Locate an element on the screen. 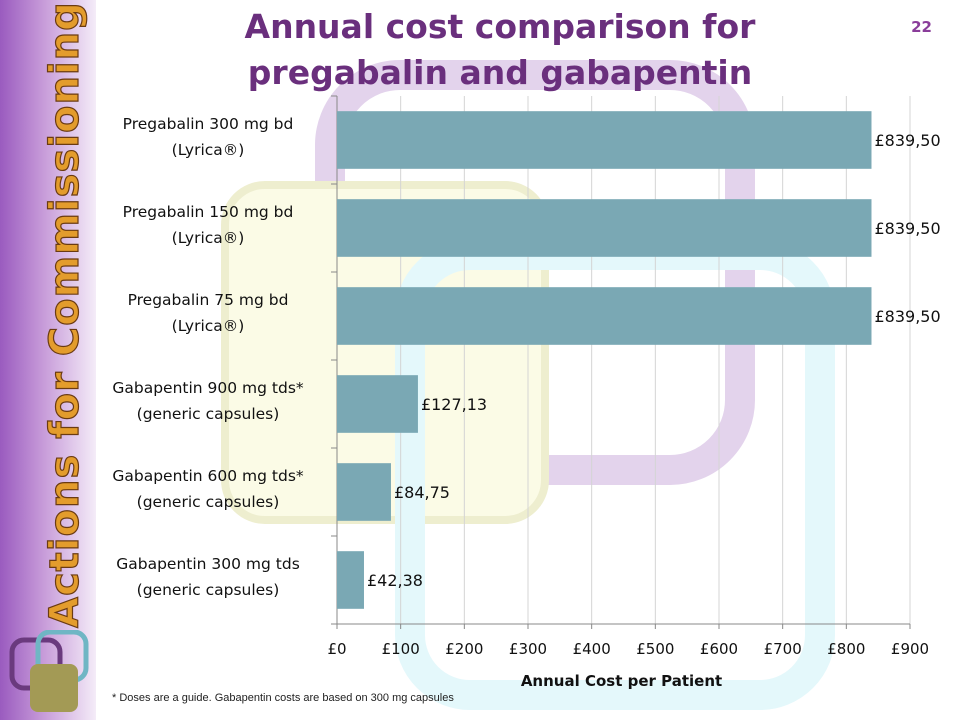  bar-value-label: £42,38 is located at coordinates (395, 580).